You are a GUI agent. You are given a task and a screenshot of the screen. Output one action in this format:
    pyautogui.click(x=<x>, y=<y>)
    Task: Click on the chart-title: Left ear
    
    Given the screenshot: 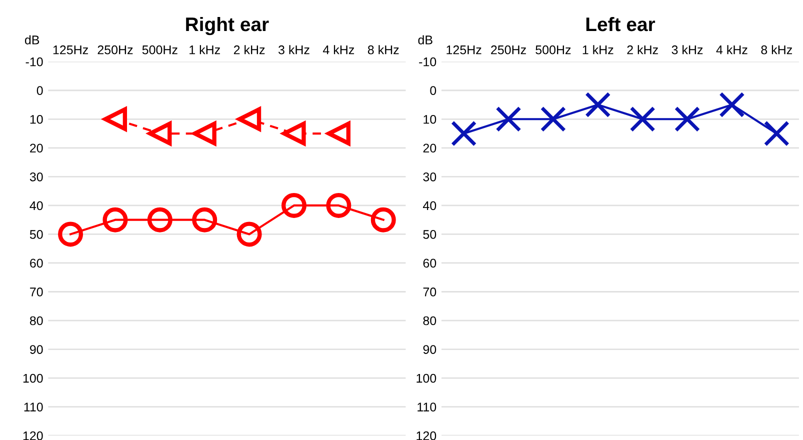 What is the action you would take?
    pyautogui.click(x=621, y=24)
    